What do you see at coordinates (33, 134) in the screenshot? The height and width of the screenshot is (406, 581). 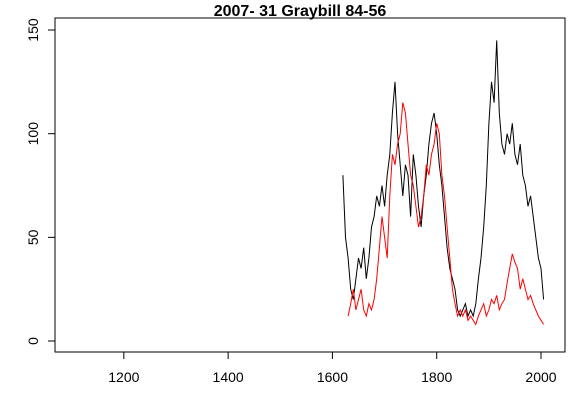 I see `y-tick-label: 100` at bounding box center [33, 134].